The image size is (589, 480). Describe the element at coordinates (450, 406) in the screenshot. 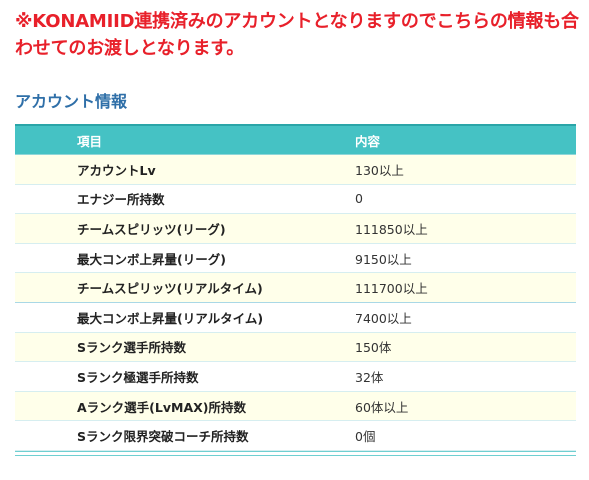

I see `row-item-value: 60体以上` at that location.